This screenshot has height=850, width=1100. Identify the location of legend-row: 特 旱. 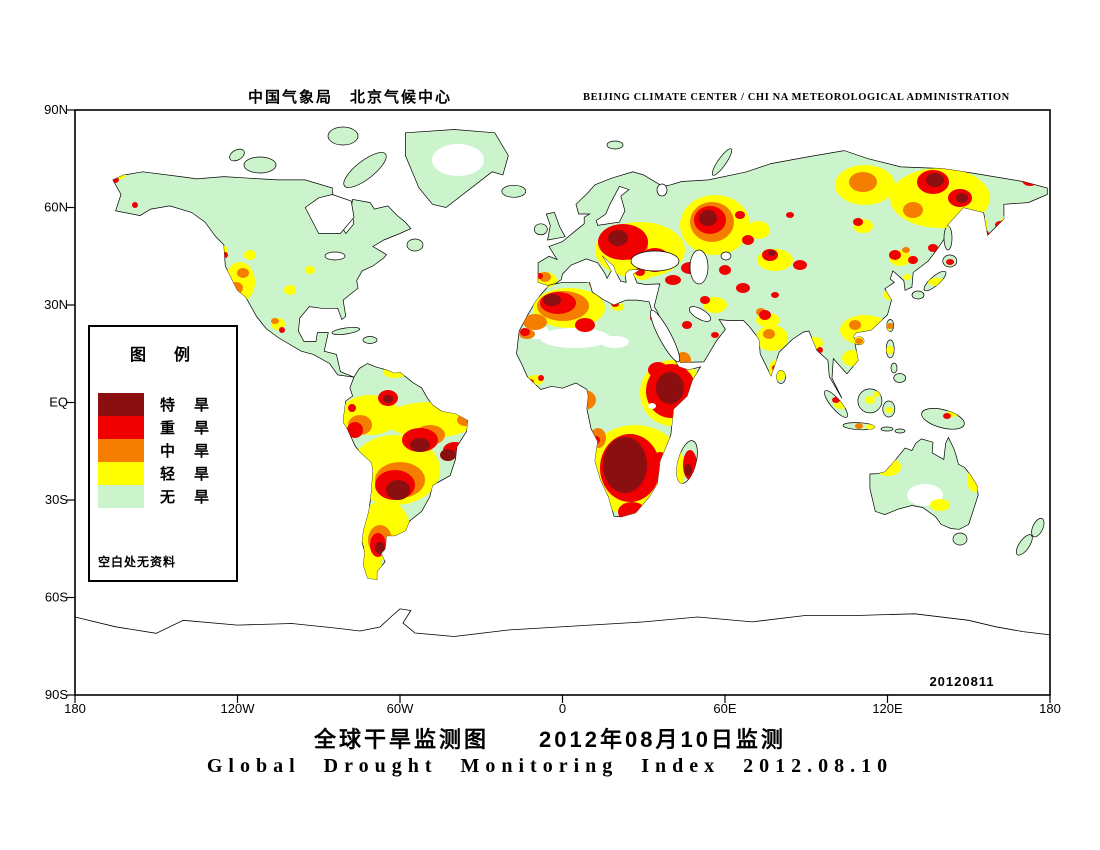
(154, 404).